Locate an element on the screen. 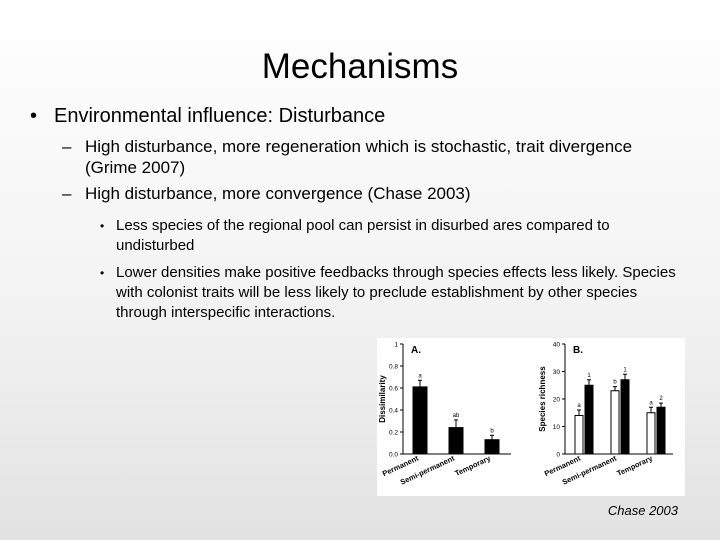 This screenshot has width=720, height=540. y-tick-label: 0 is located at coordinates (558, 455).